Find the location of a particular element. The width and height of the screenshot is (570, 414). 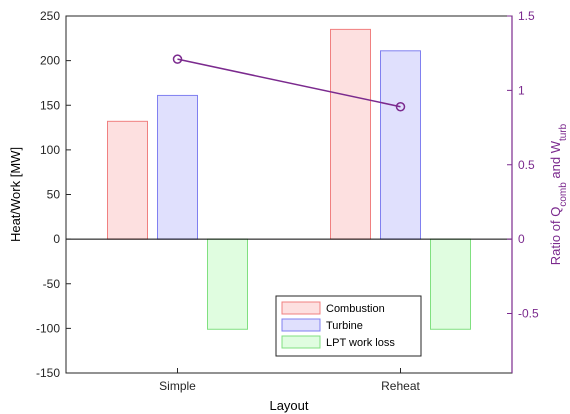

ratio-line is located at coordinates (289, 83).